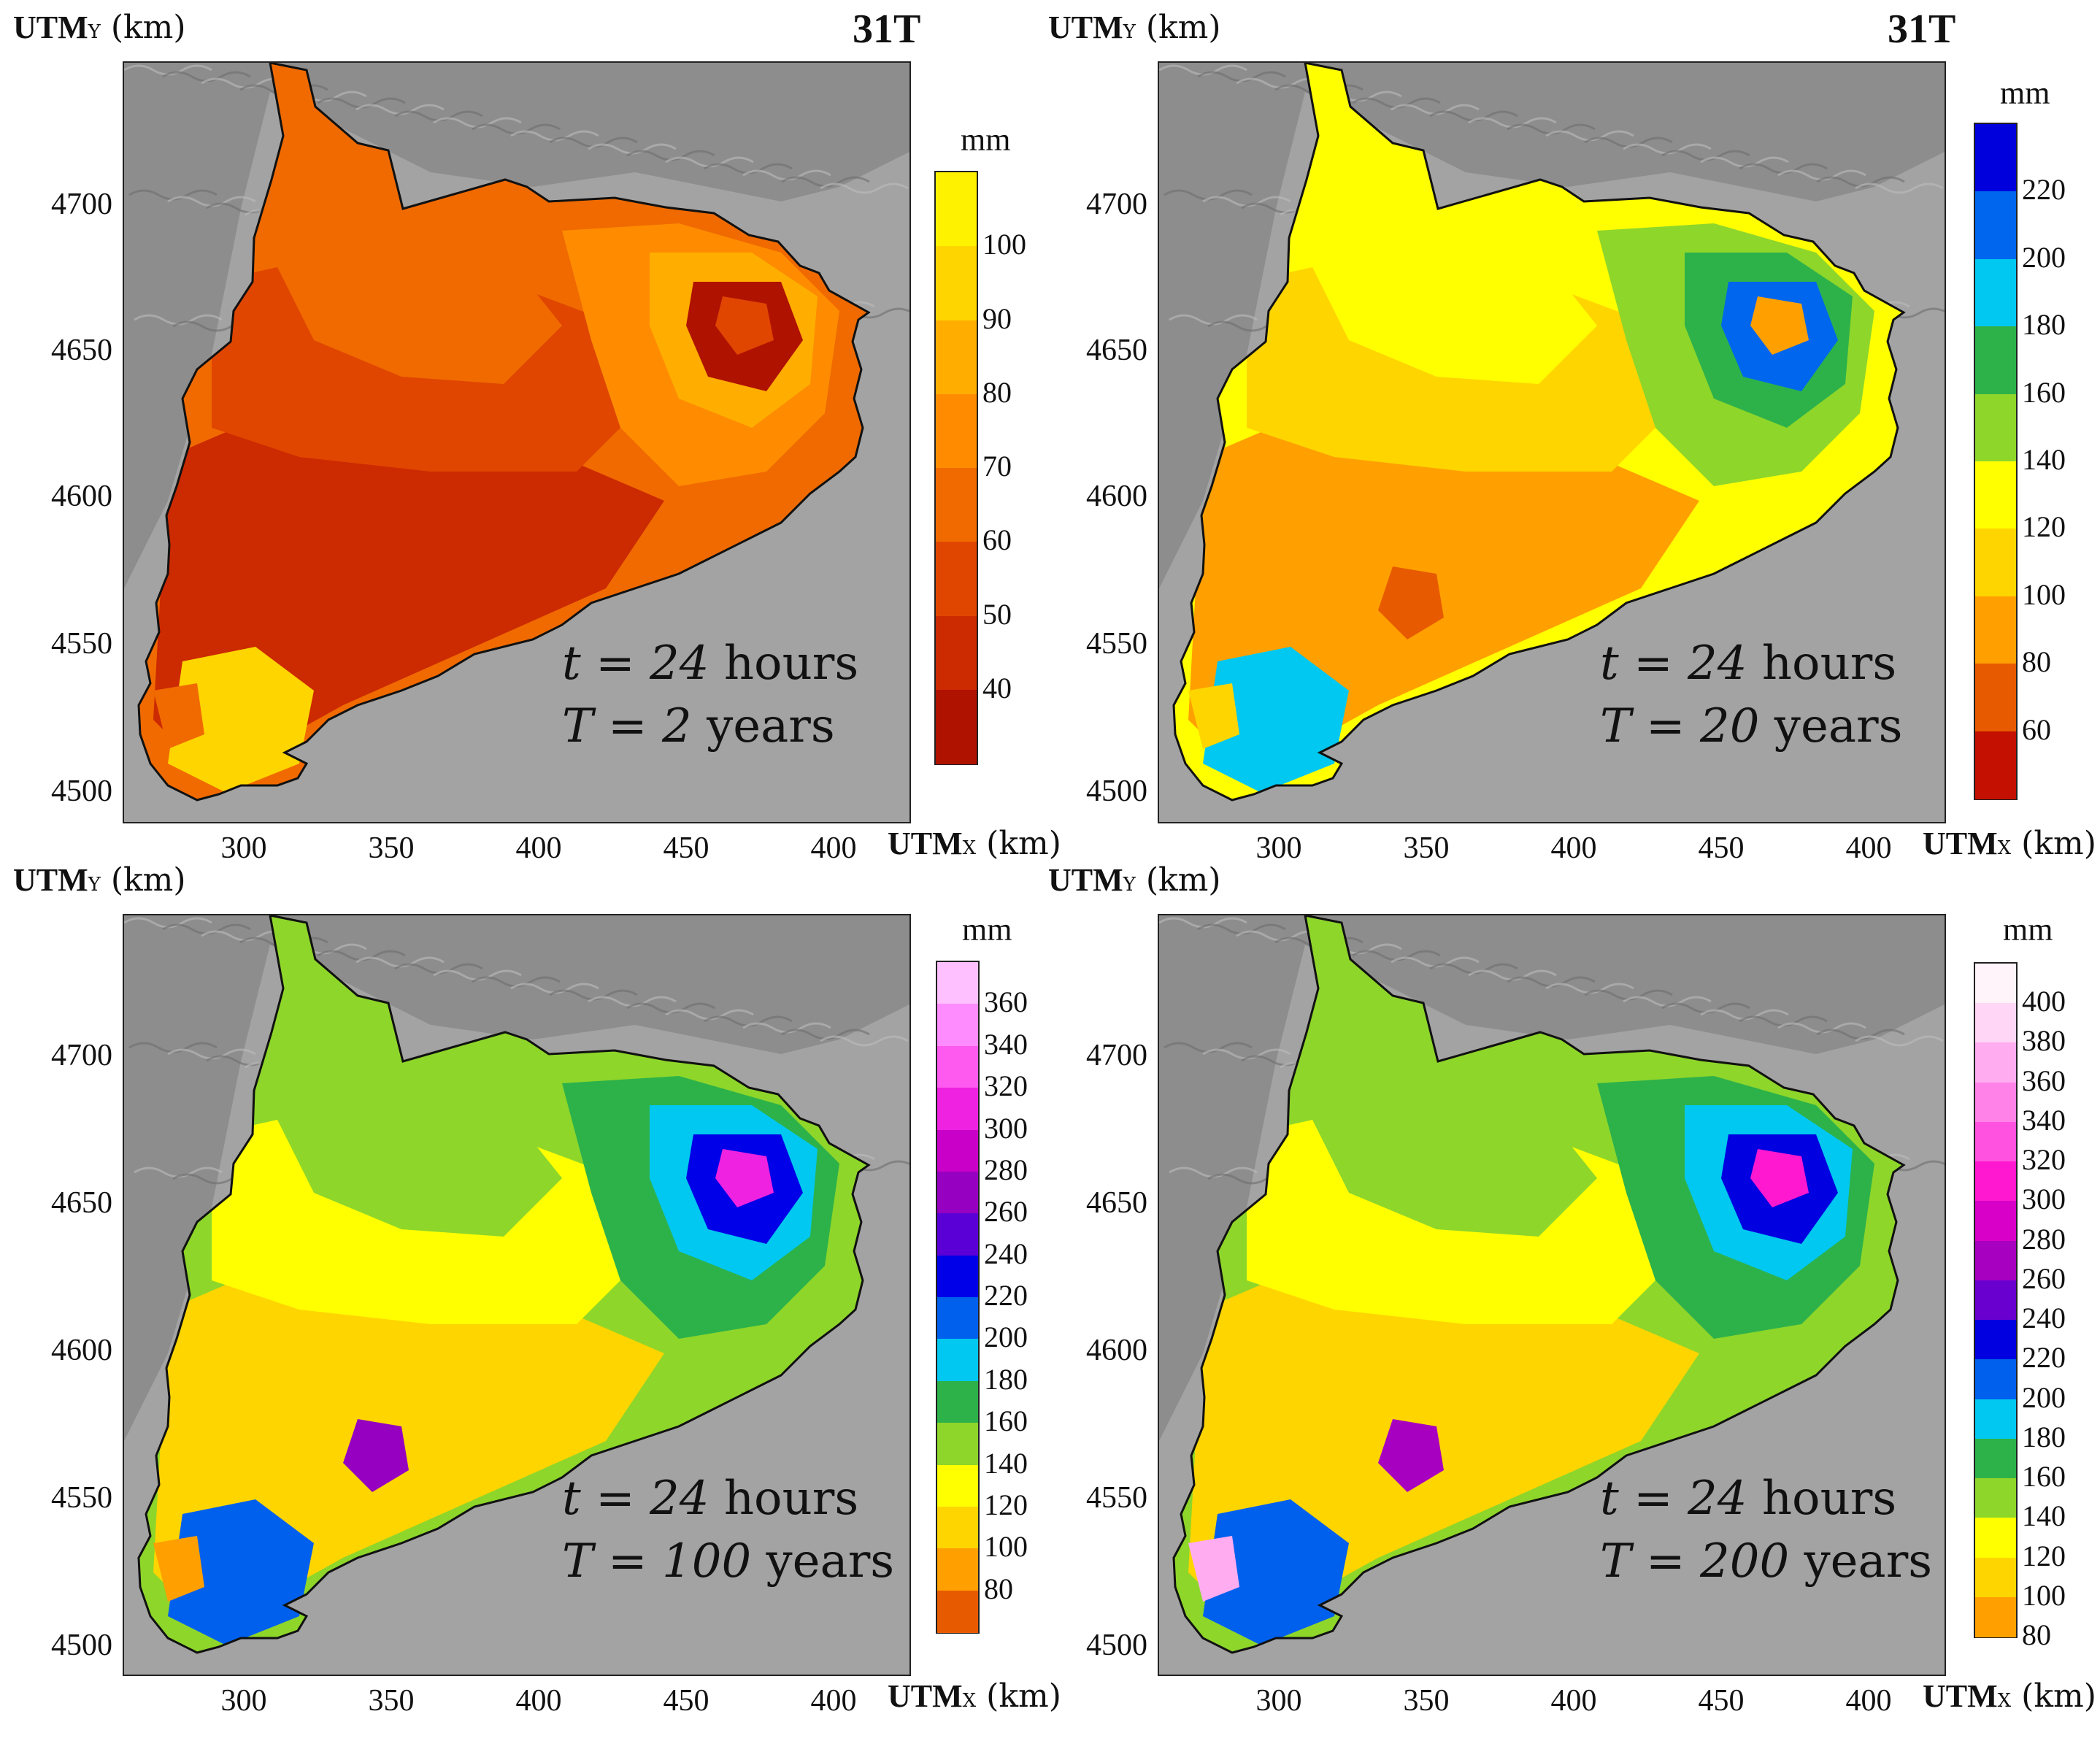  What do you see at coordinates (887, 30) in the screenshot?
I see `utm-zone-label: 31T` at bounding box center [887, 30].